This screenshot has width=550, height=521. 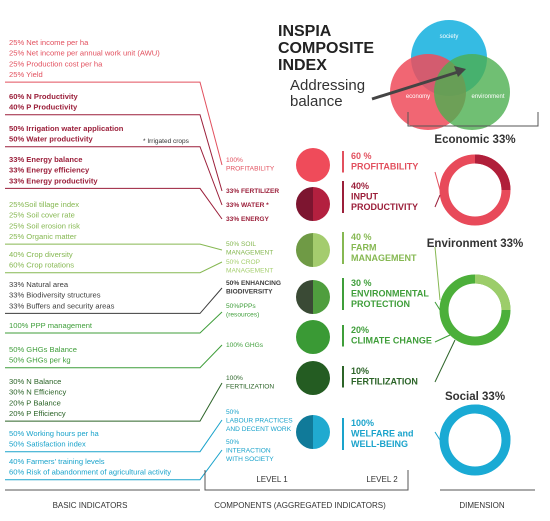 I want to click on component-level2: 40 %, so click(x=361, y=237).